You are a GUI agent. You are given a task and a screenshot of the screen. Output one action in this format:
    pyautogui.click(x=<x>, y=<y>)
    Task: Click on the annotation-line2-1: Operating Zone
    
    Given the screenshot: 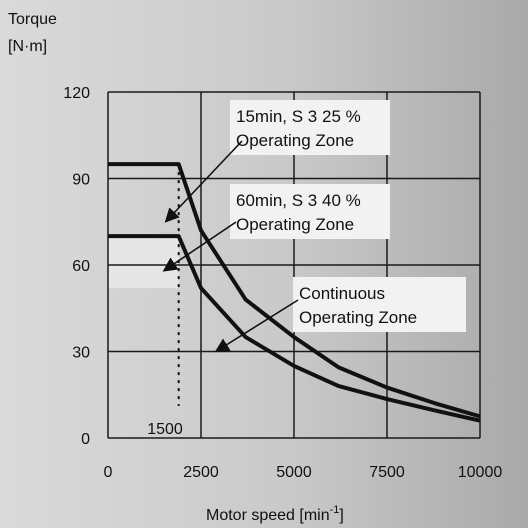 What is the action you would take?
    pyautogui.click(x=295, y=224)
    